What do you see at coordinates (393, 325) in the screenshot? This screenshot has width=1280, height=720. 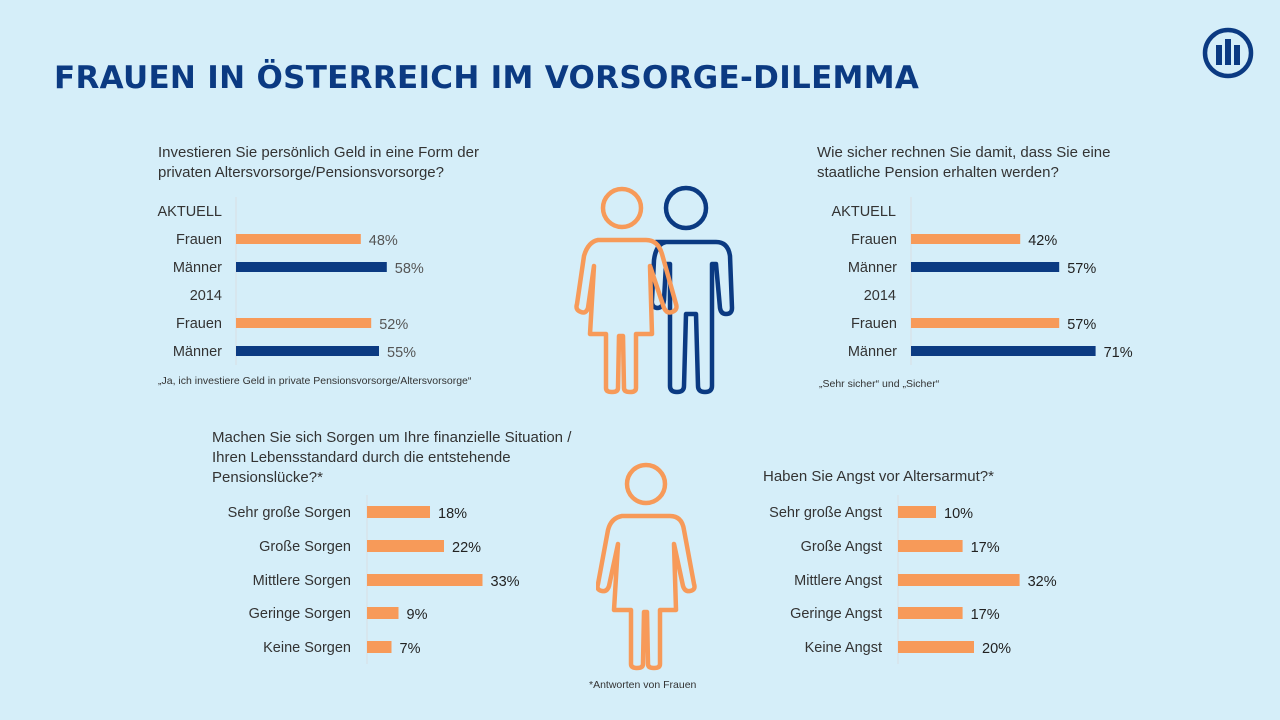 I see `value-label: 52%` at bounding box center [393, 325].